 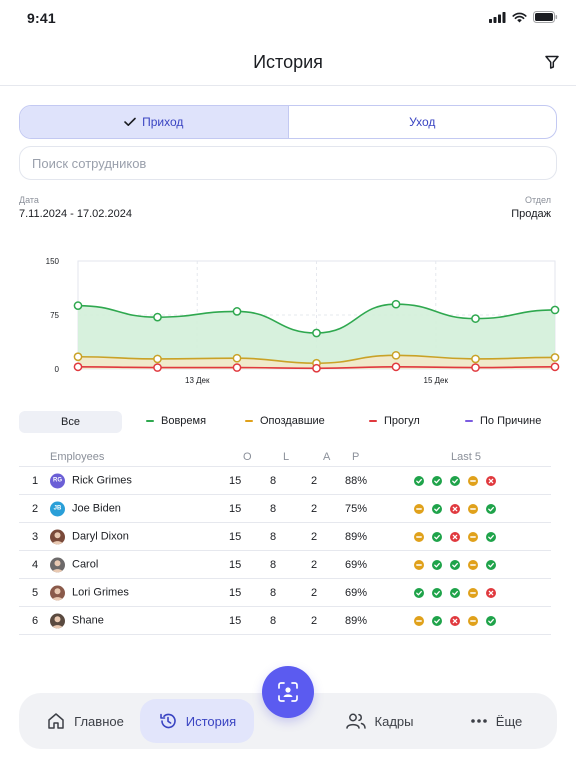 What do you see at coordinates (285, 621) in the screenshot?
I see `table-row: 6 Shane 15 8 2 89%` at bounding box center [285, 621].